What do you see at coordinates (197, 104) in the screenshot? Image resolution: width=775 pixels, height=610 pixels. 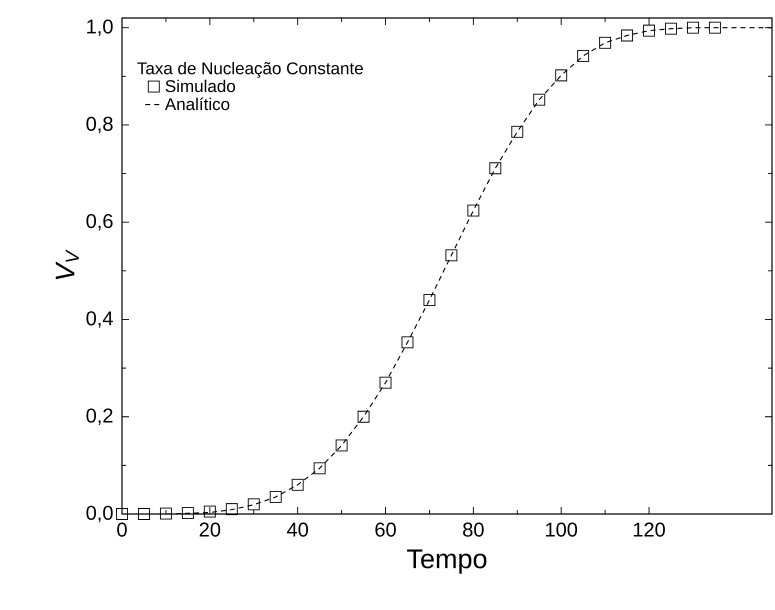 I see `legend-label: Analítico` at bounding box center [197, 104].